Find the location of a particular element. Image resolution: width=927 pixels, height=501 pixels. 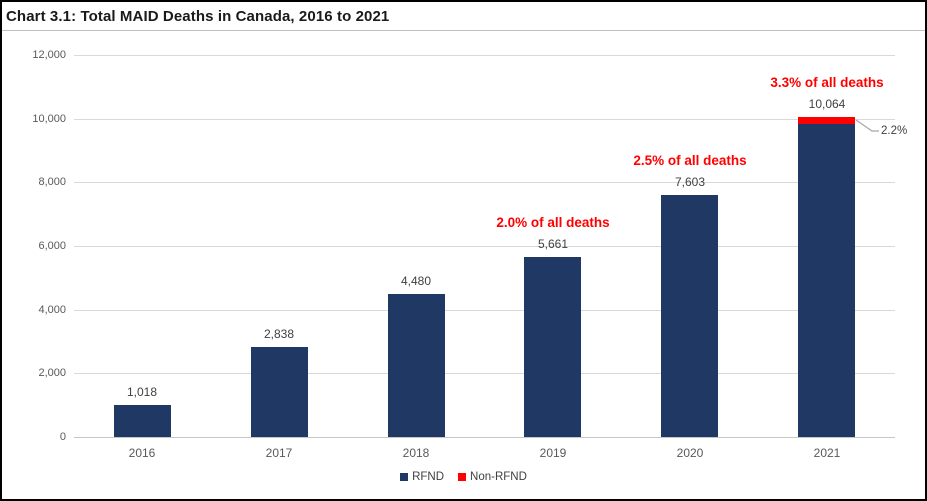

y-axis-tick-label: 12,000 is located at coordinates (49, 55).